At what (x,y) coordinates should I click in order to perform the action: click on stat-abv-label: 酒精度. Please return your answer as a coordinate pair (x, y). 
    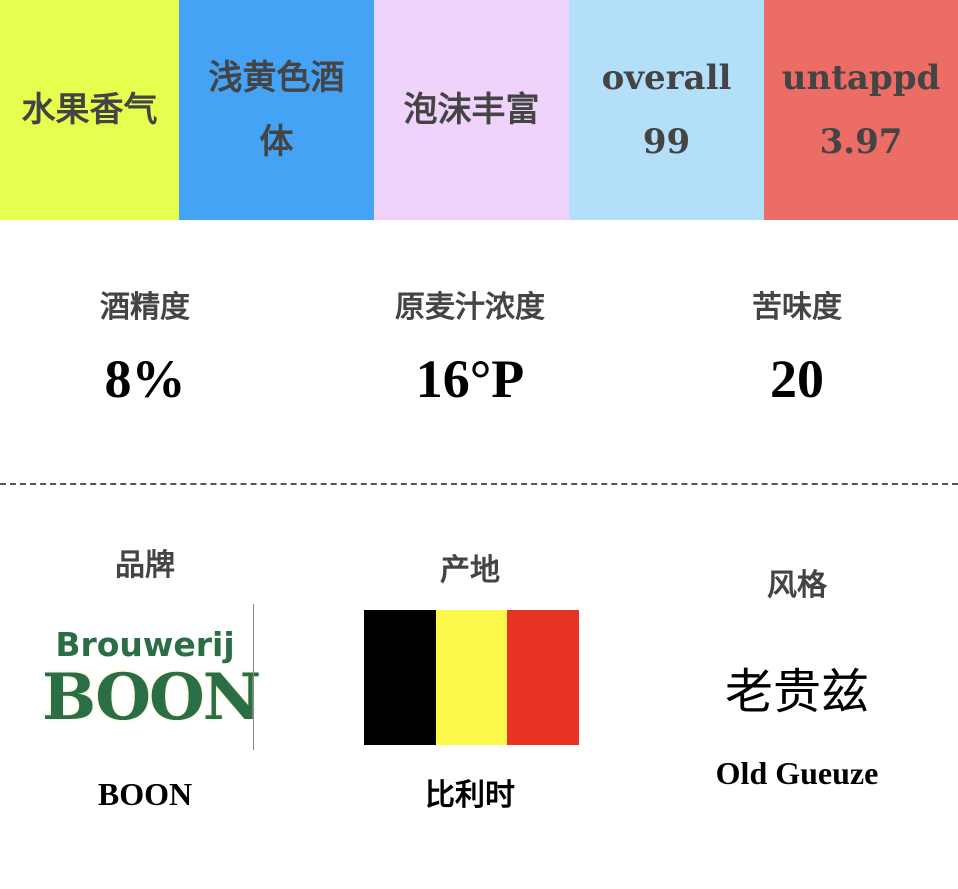
    Looking at the image, I should click on (145, 307).